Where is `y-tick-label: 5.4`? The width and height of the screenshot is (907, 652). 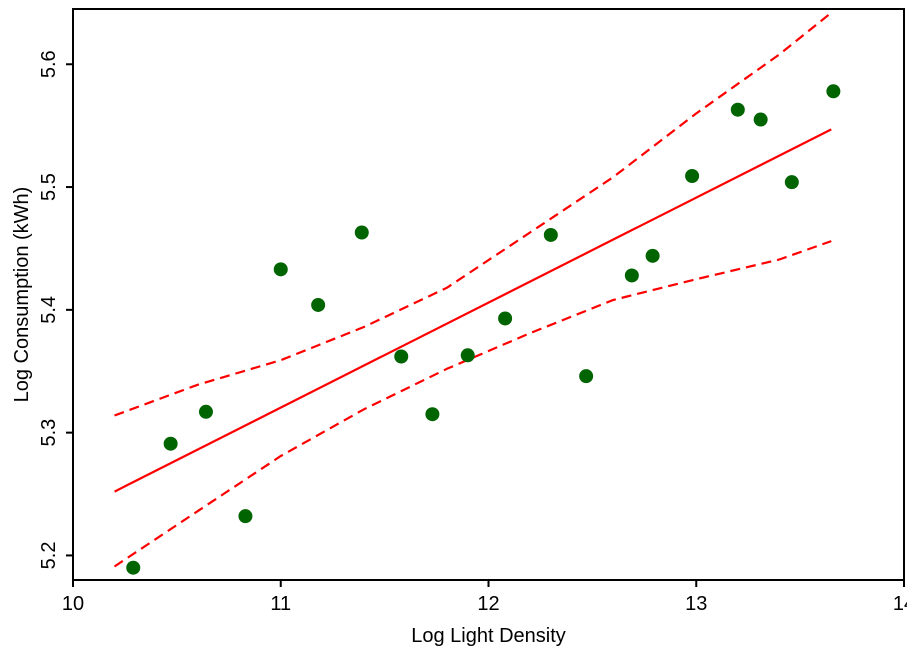 y-tick-label: 5.4 is located at coordinates (49, 310).